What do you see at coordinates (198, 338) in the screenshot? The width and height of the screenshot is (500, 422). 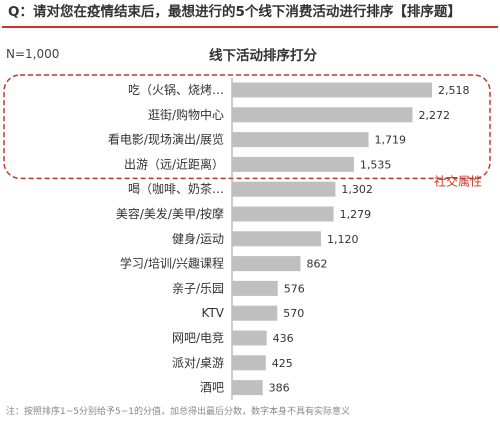 I see `category-label: 网吧/电竞` at bounding box center [198, 338].